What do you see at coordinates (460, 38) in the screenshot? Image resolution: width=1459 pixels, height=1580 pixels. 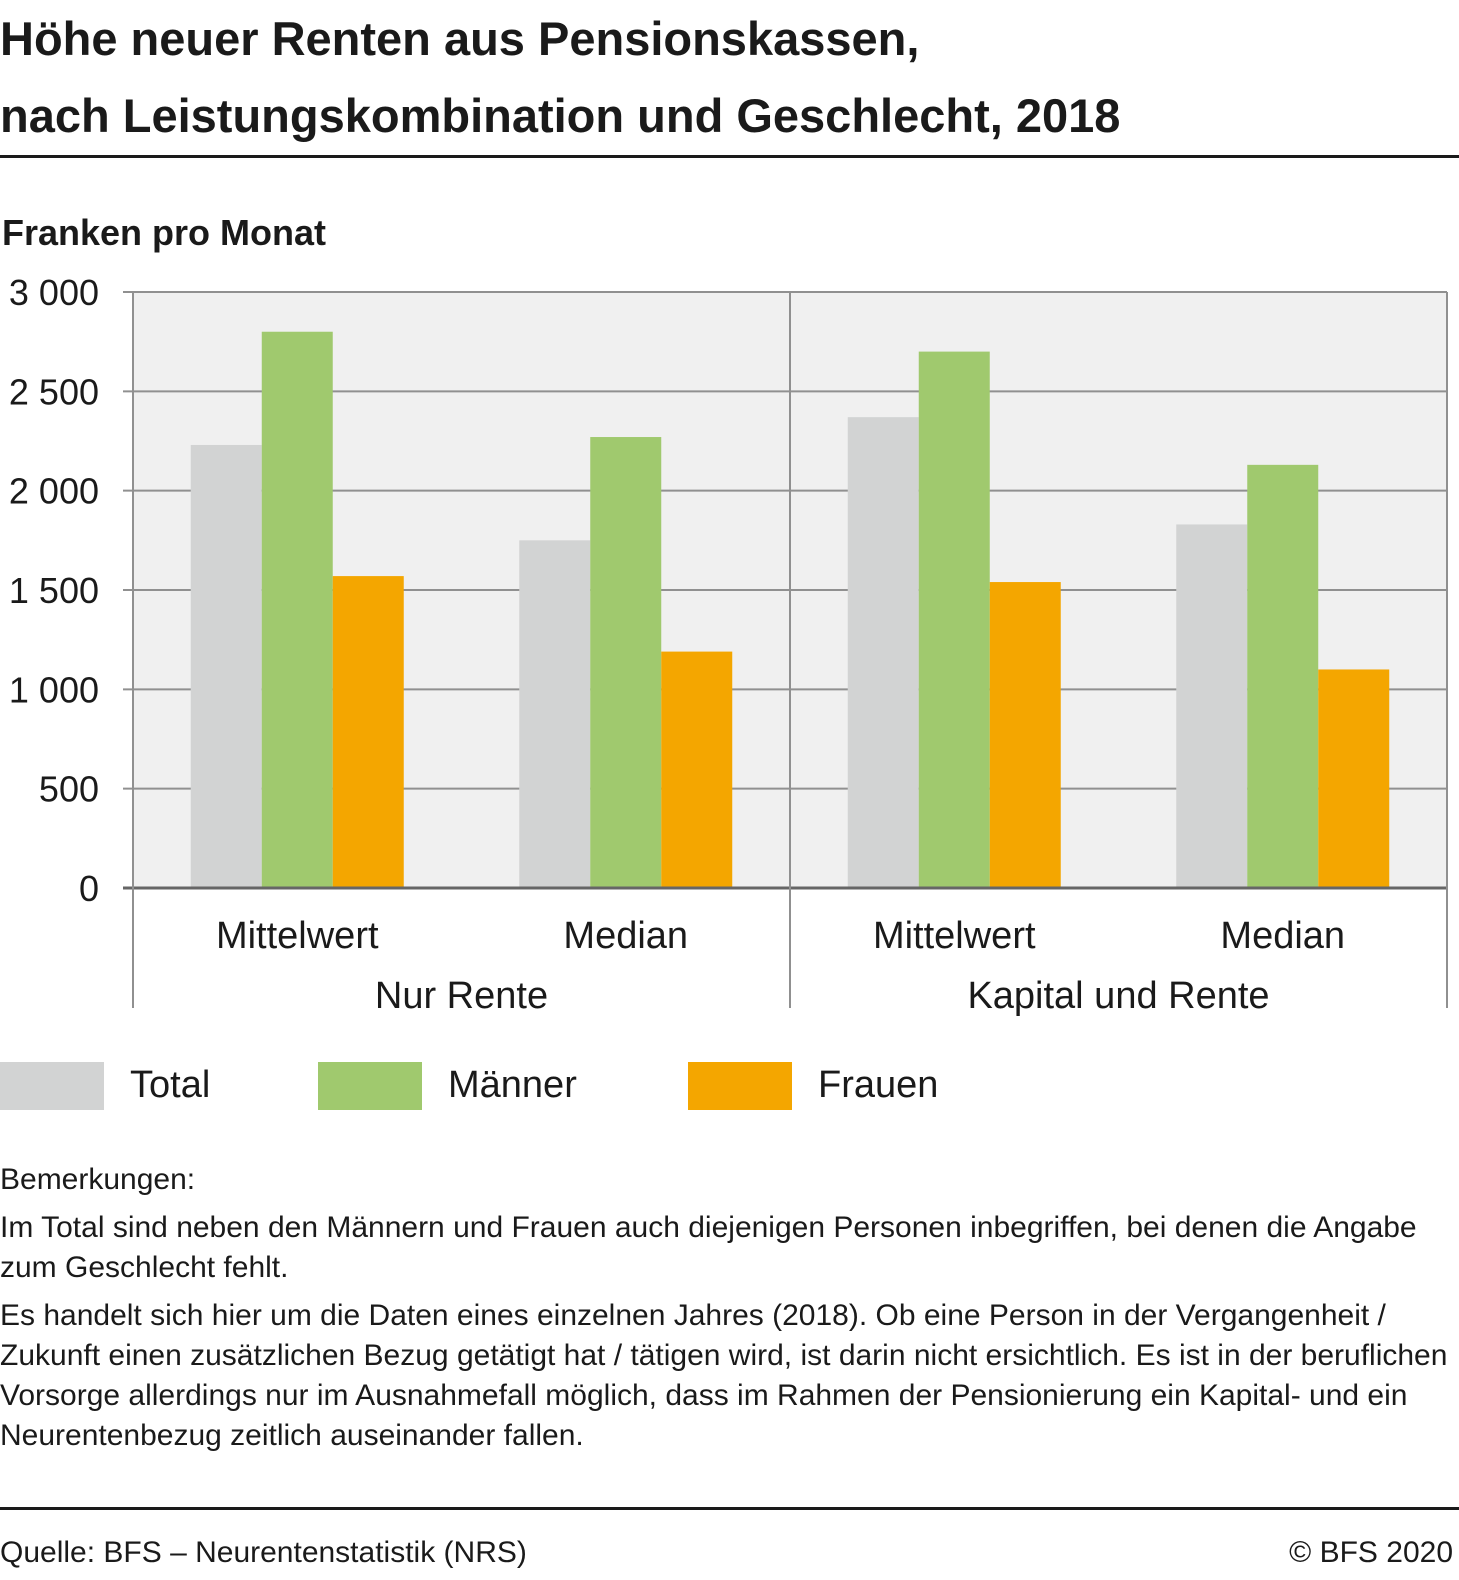 I see `chart-title-line-1: Höhe neuer Renten aus Pensionskassen,` at bounding box center [460, 38].